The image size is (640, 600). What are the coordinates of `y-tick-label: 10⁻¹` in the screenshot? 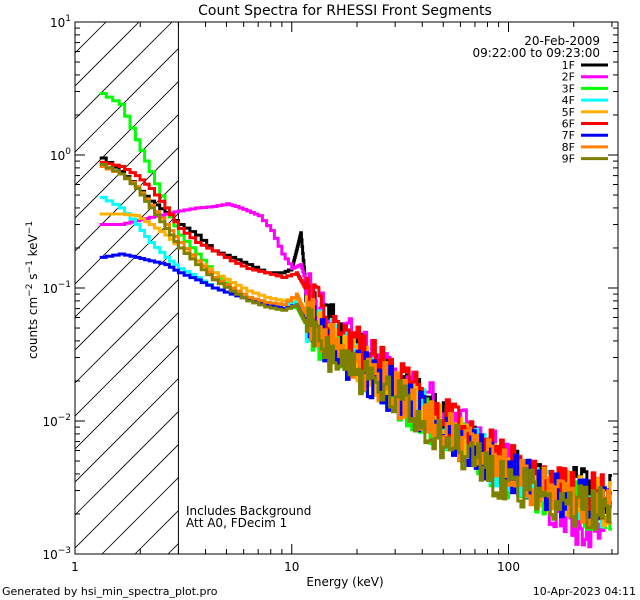 It's located at (56, 288).